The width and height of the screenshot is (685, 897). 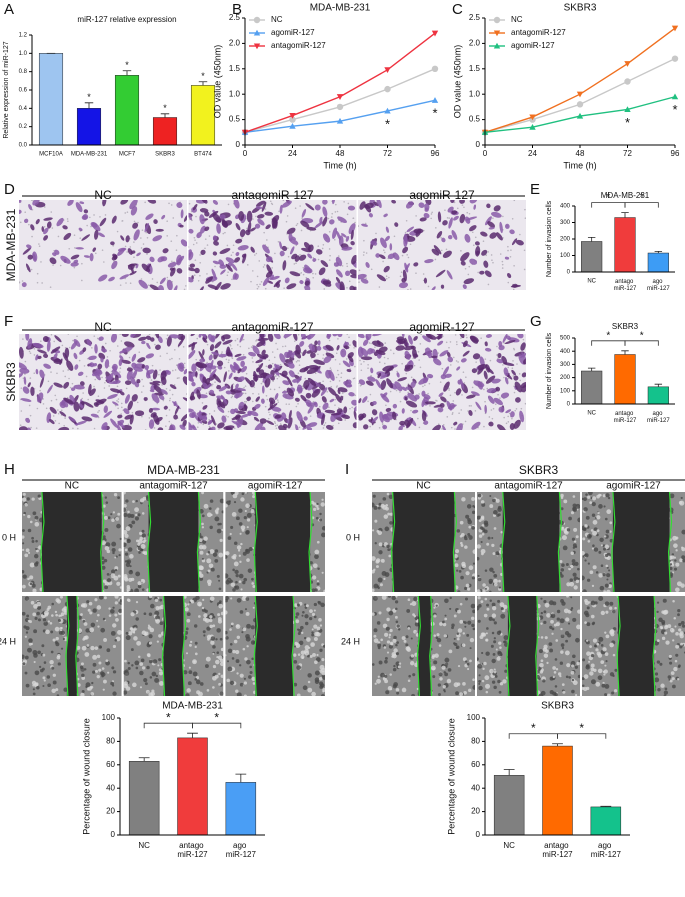 What do you see at coordinates (103, 327) in the screenshot?
I see `column-label: NC` at bounding box center [103, 327].